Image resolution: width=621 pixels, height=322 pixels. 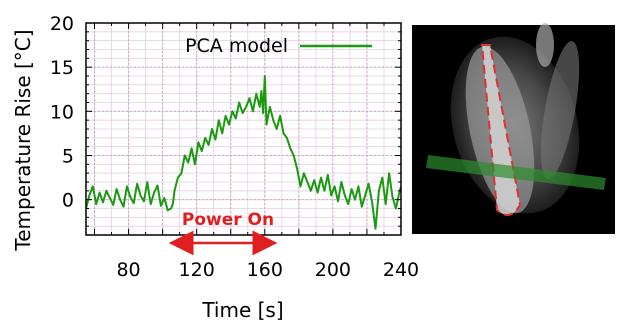 What do you see at coordinates (68, 201) in the screenshot?
I see `y-tick-label: 0` at bounding box center [68, 201].